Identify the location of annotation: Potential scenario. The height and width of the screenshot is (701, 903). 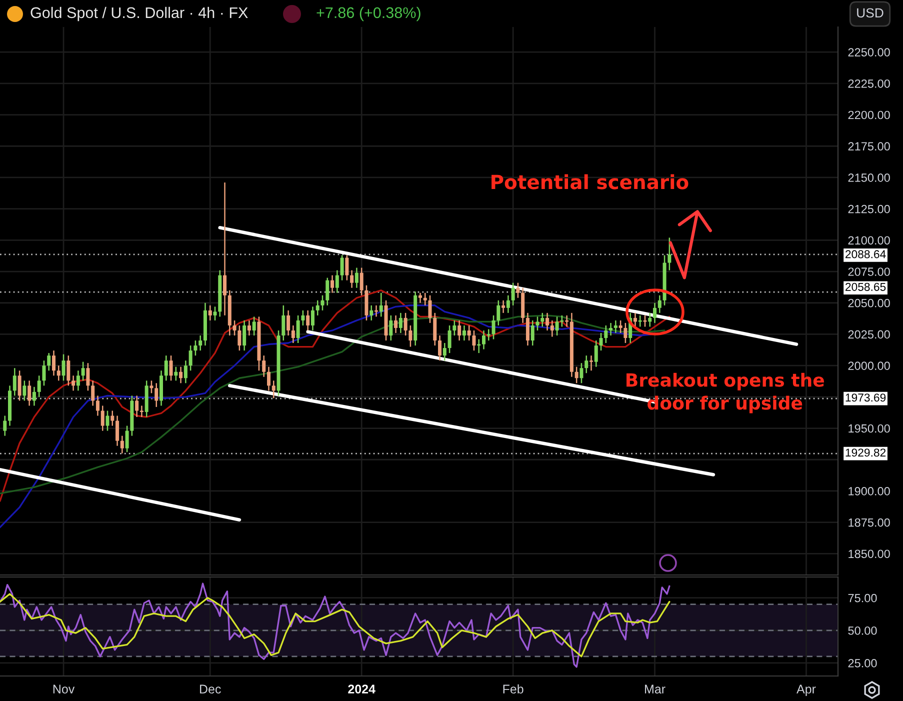
(590, 182).